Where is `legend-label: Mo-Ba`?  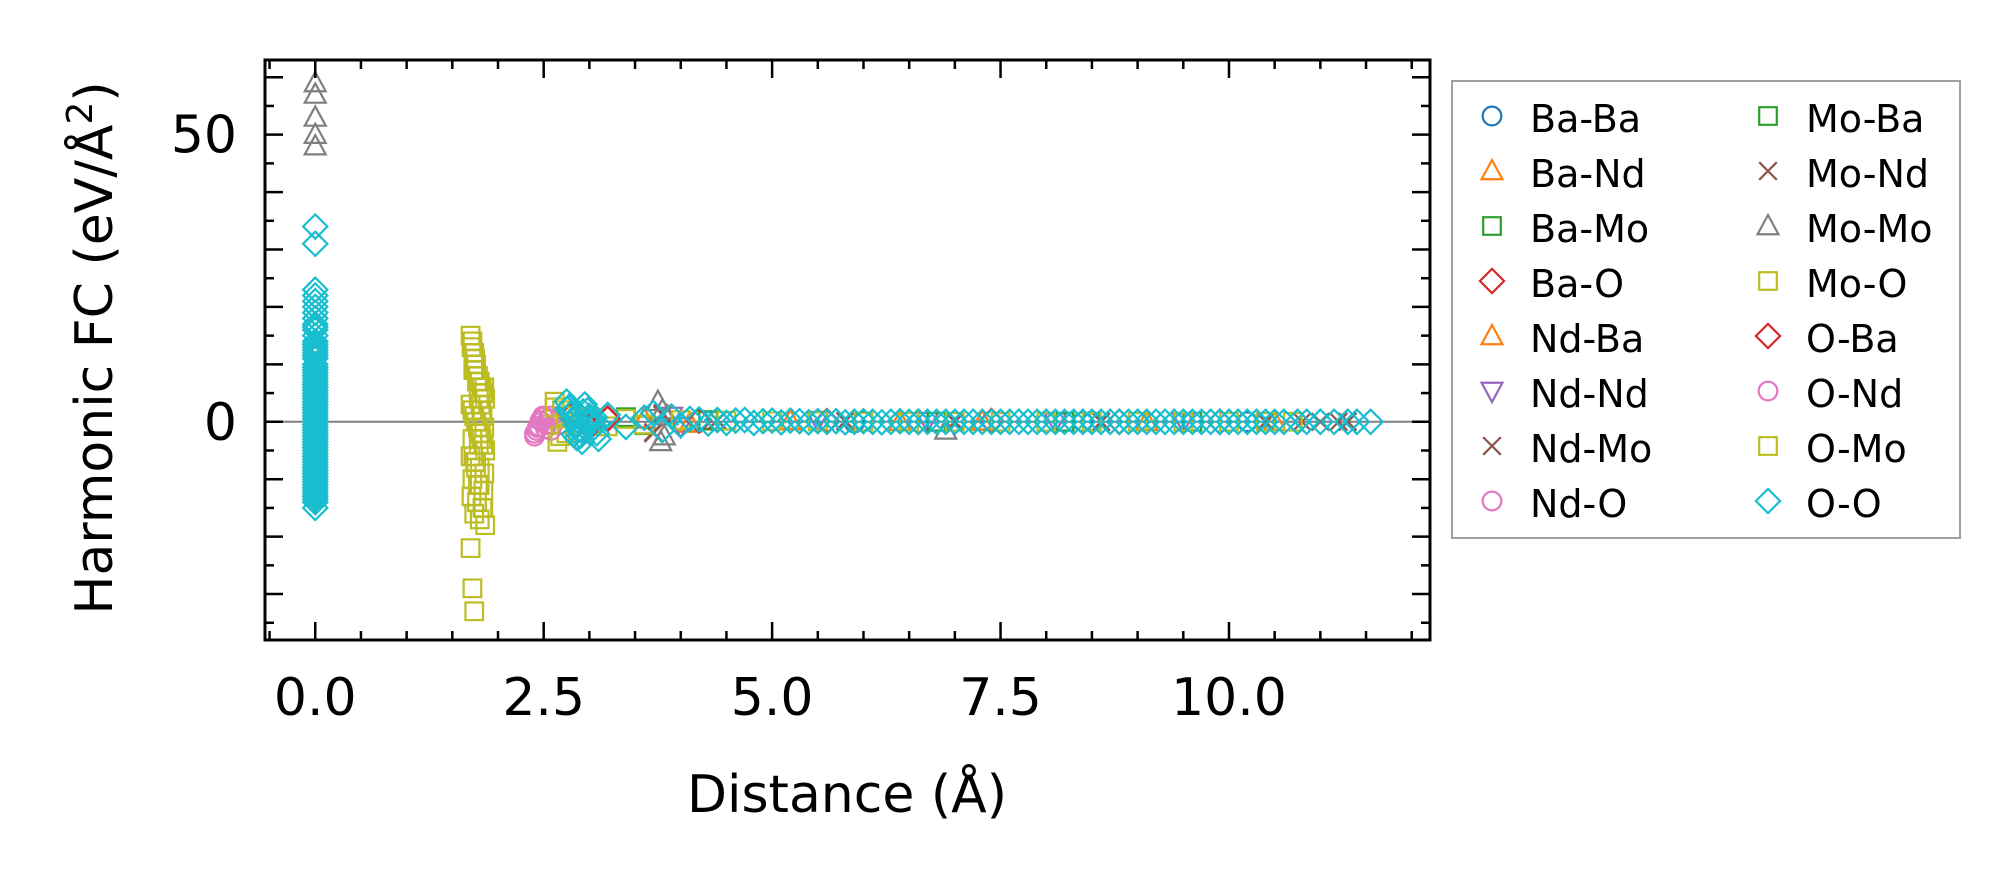
legend-label: Mo-Ba is located at coordinates (1865, 119).